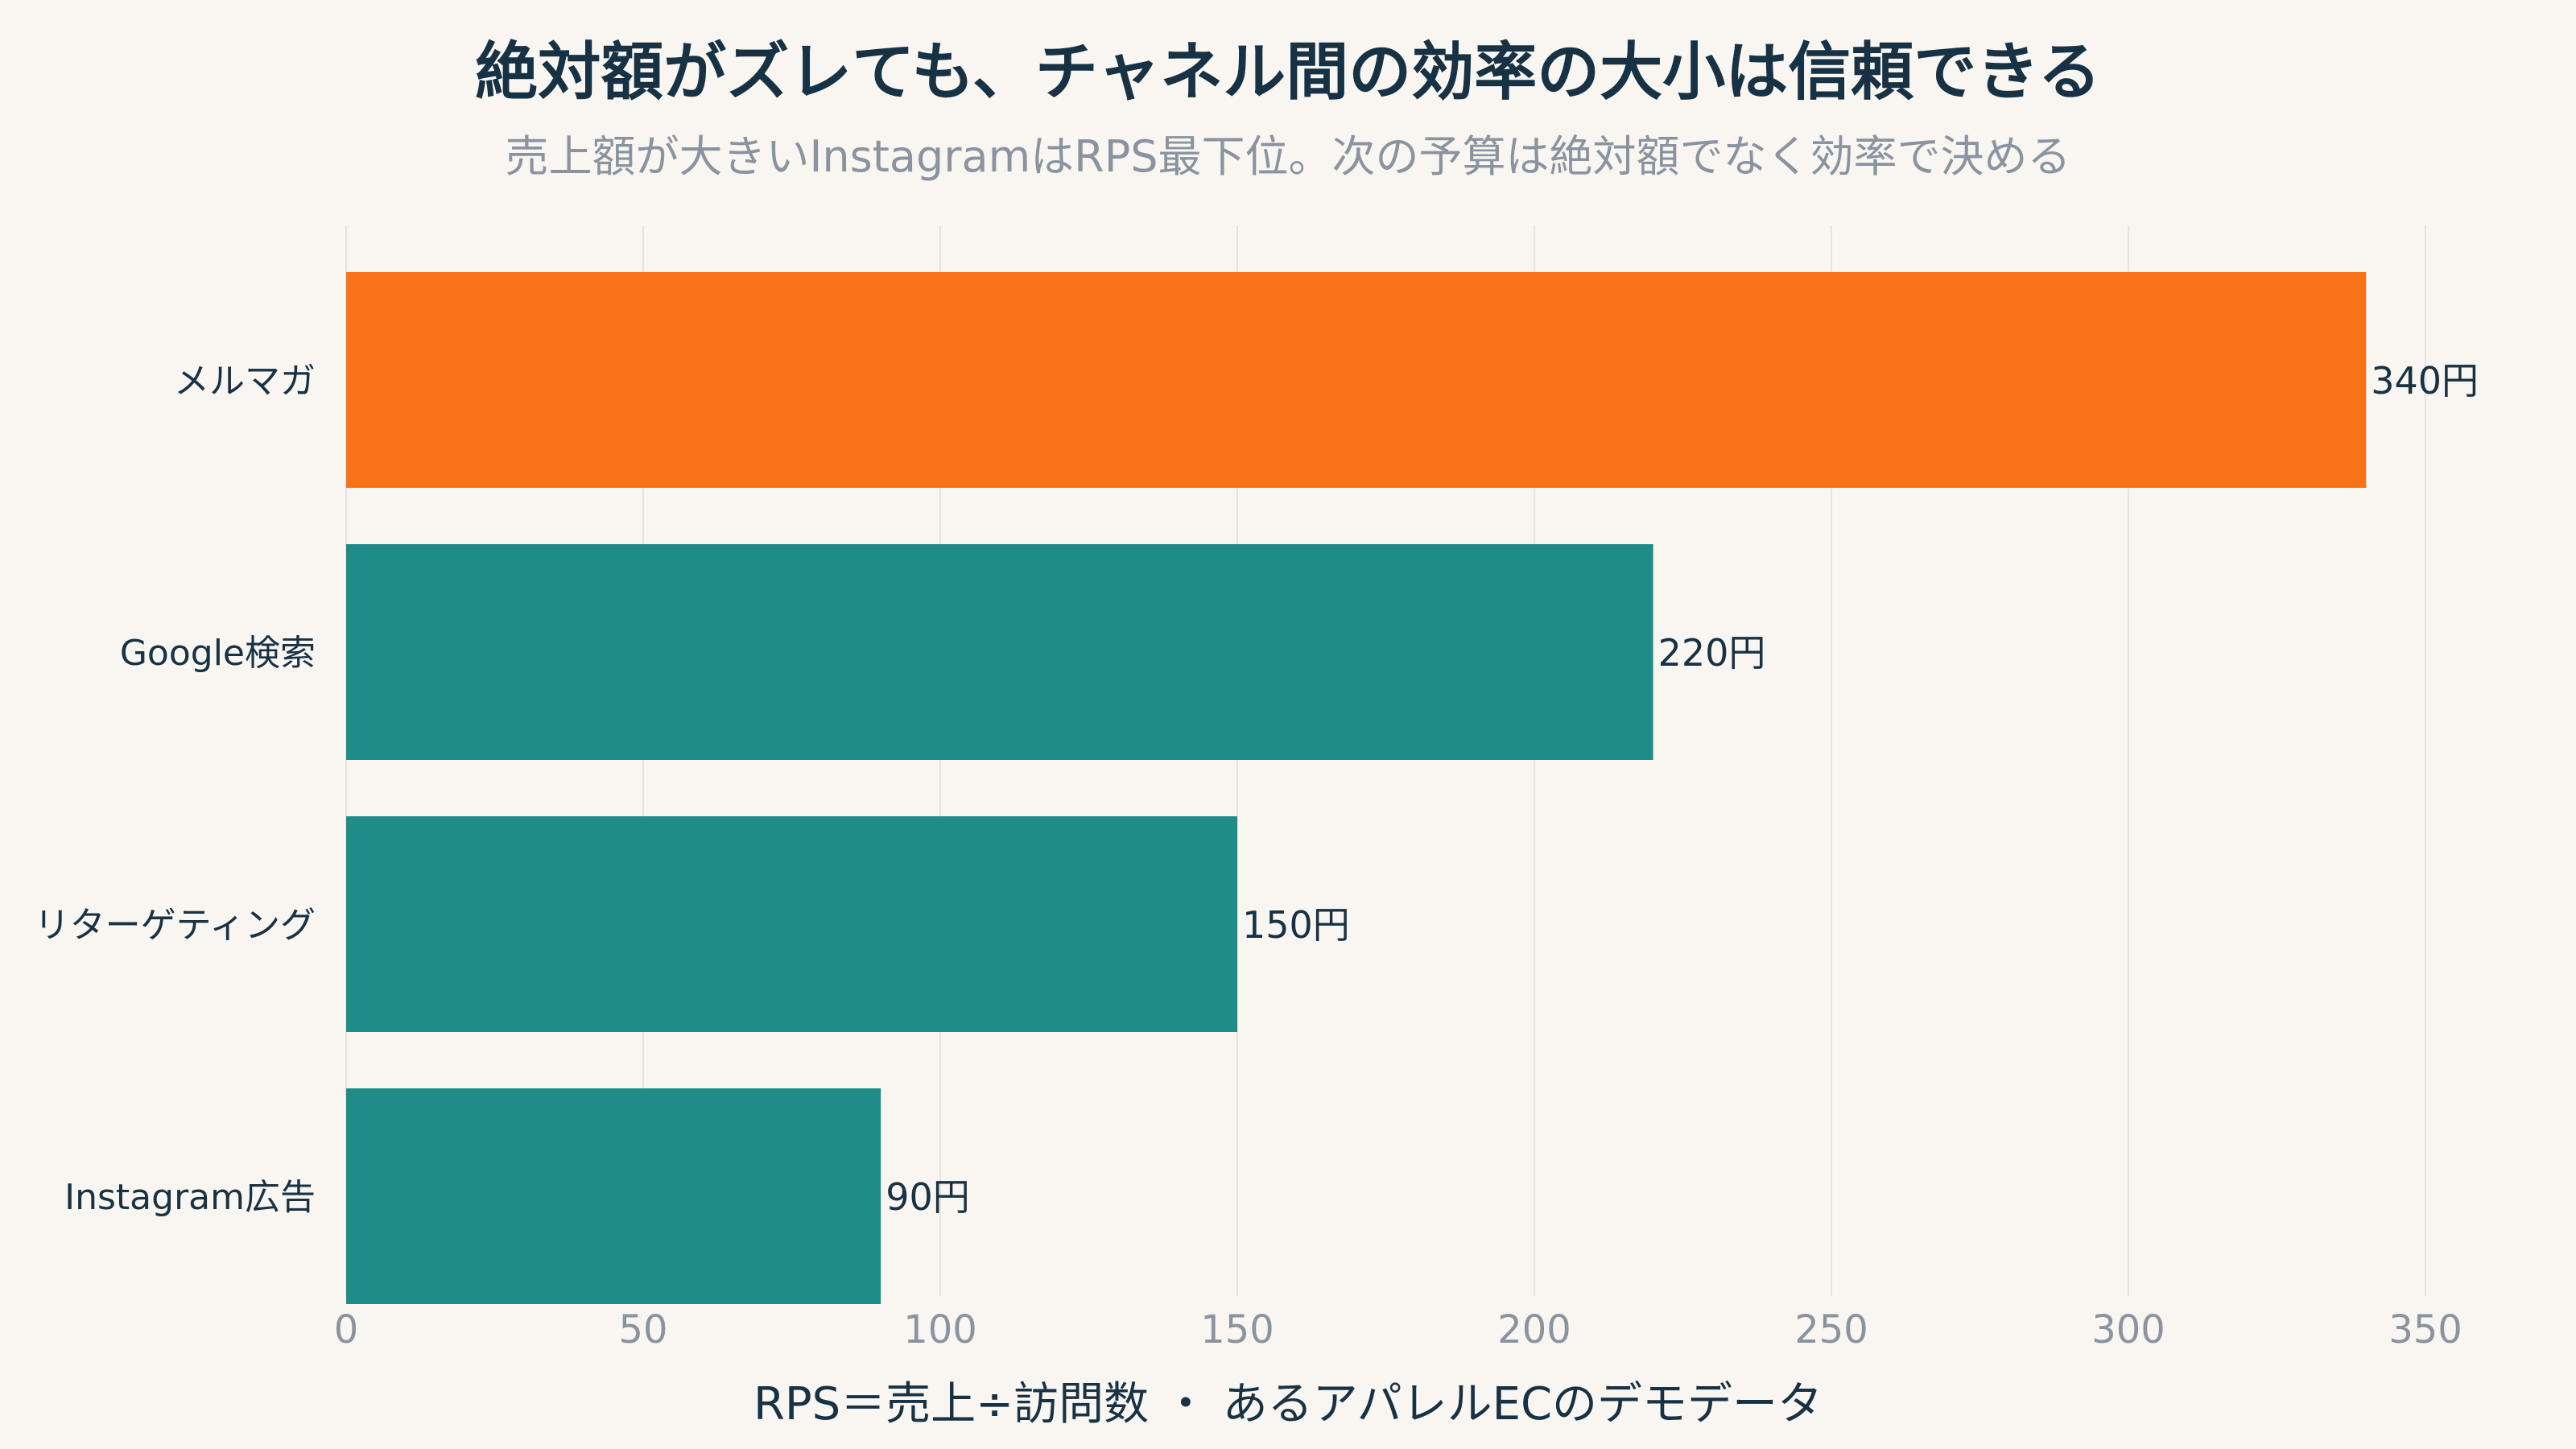  What do you see at coordinates (940, 1329) in the screenshot?
I see `x-tick-label: 100` at bounding box center [940, 1329].